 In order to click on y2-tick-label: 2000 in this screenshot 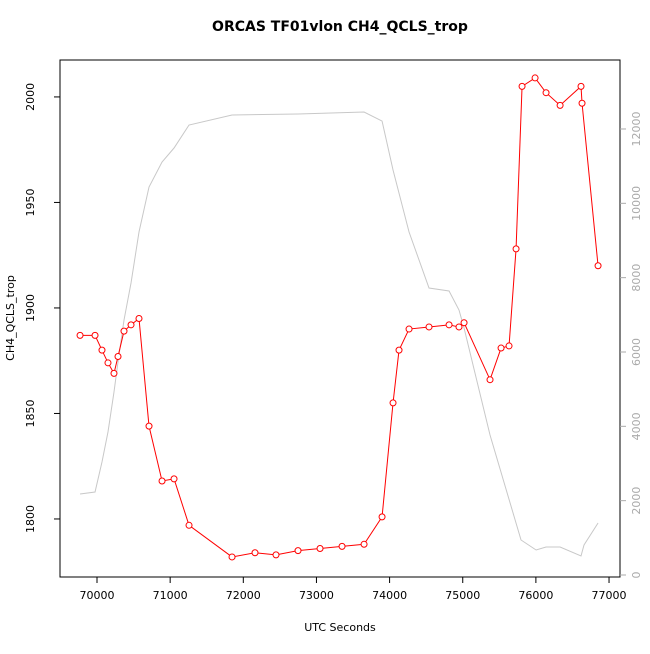, I will do `click(636, 501)`.